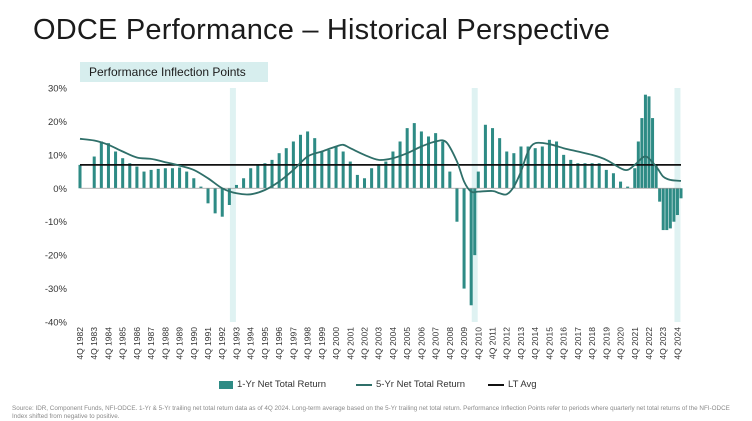  What do you see at coordinates (237, 343) in the screenshot?
I see `x-tick-11: 4Q 1993` at bounding box center [237, 343].